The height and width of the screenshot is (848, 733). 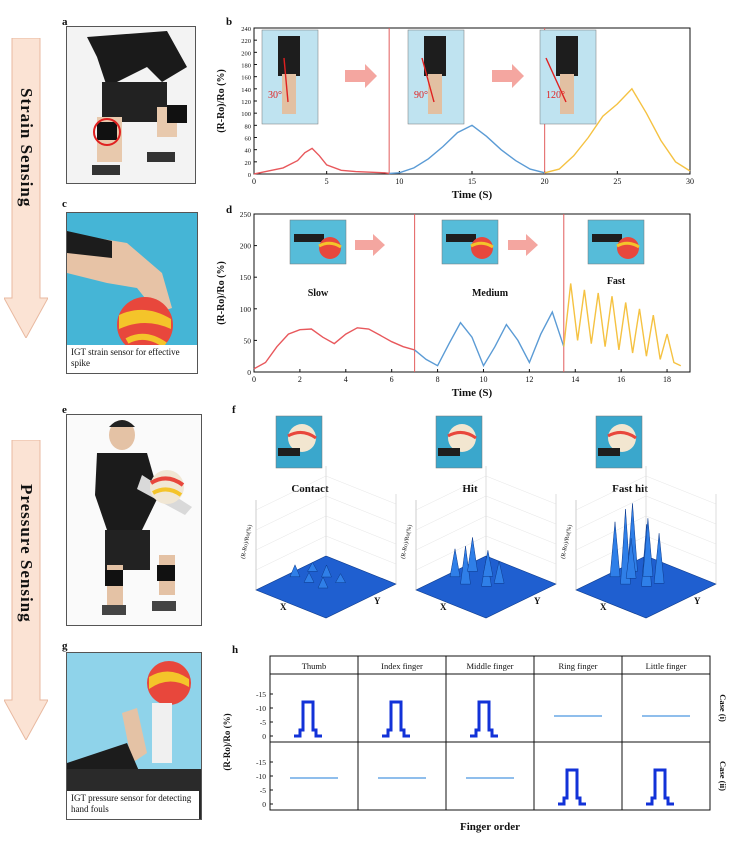 What do you see at coordinates (470, 489) in the screenshot?
I see `condition-label: Hit` at bounding box center [470, 489].